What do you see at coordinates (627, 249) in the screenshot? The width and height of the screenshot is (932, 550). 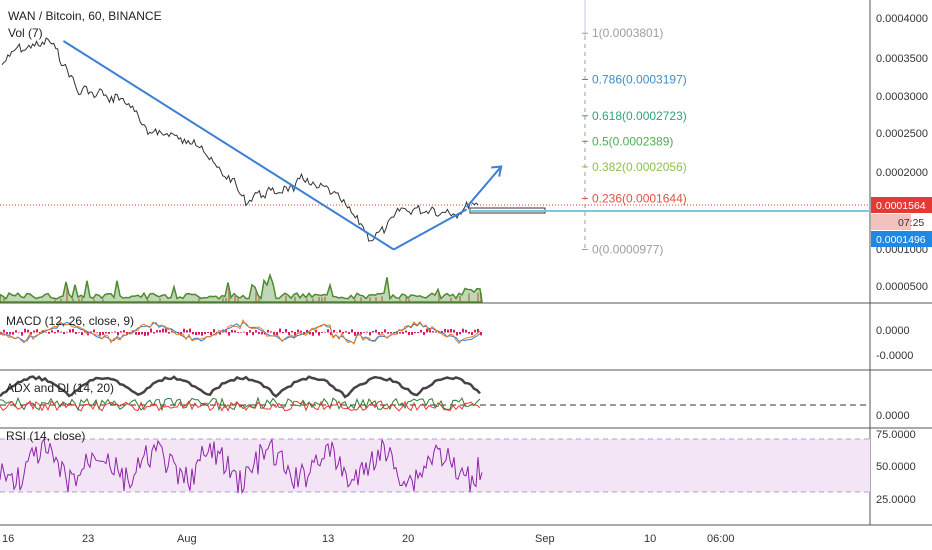 I see `fib-level-label: 0(0.0000977)` at bounding box center [627, 249].